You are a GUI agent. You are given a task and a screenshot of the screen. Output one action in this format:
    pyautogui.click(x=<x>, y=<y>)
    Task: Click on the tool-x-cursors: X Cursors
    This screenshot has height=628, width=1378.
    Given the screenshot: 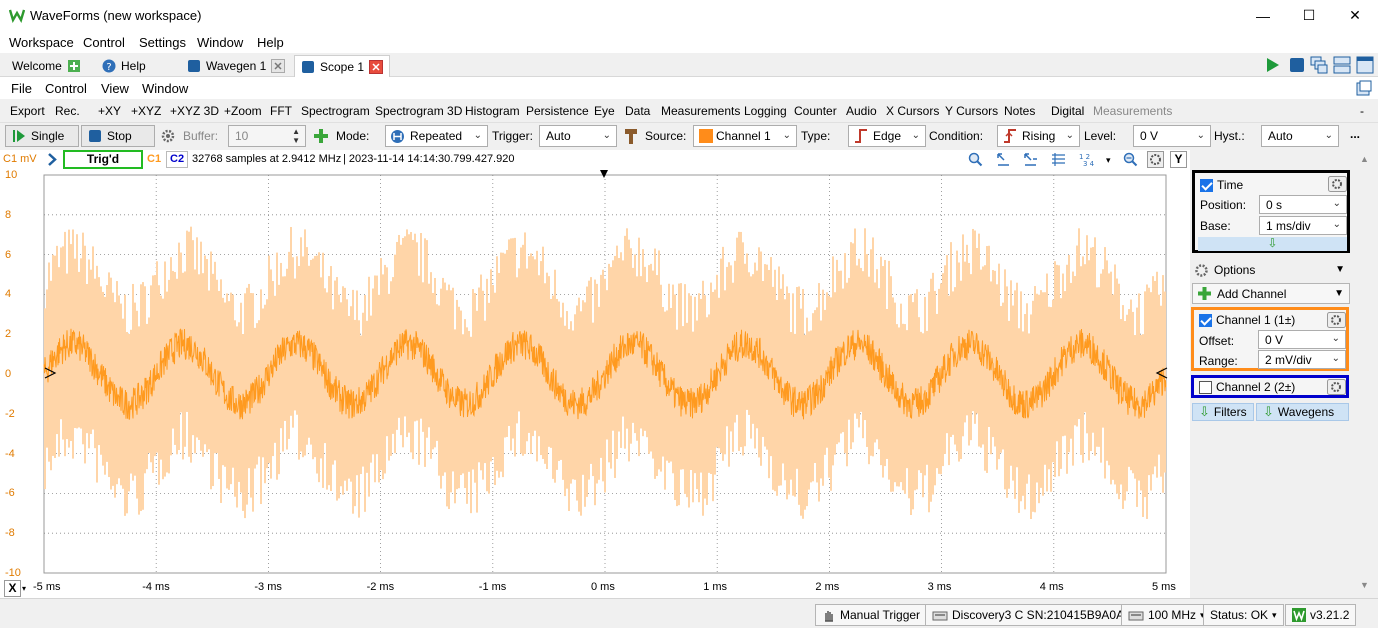 What is the action you would take?
    pyautogui.click(x=913, y=111)
    